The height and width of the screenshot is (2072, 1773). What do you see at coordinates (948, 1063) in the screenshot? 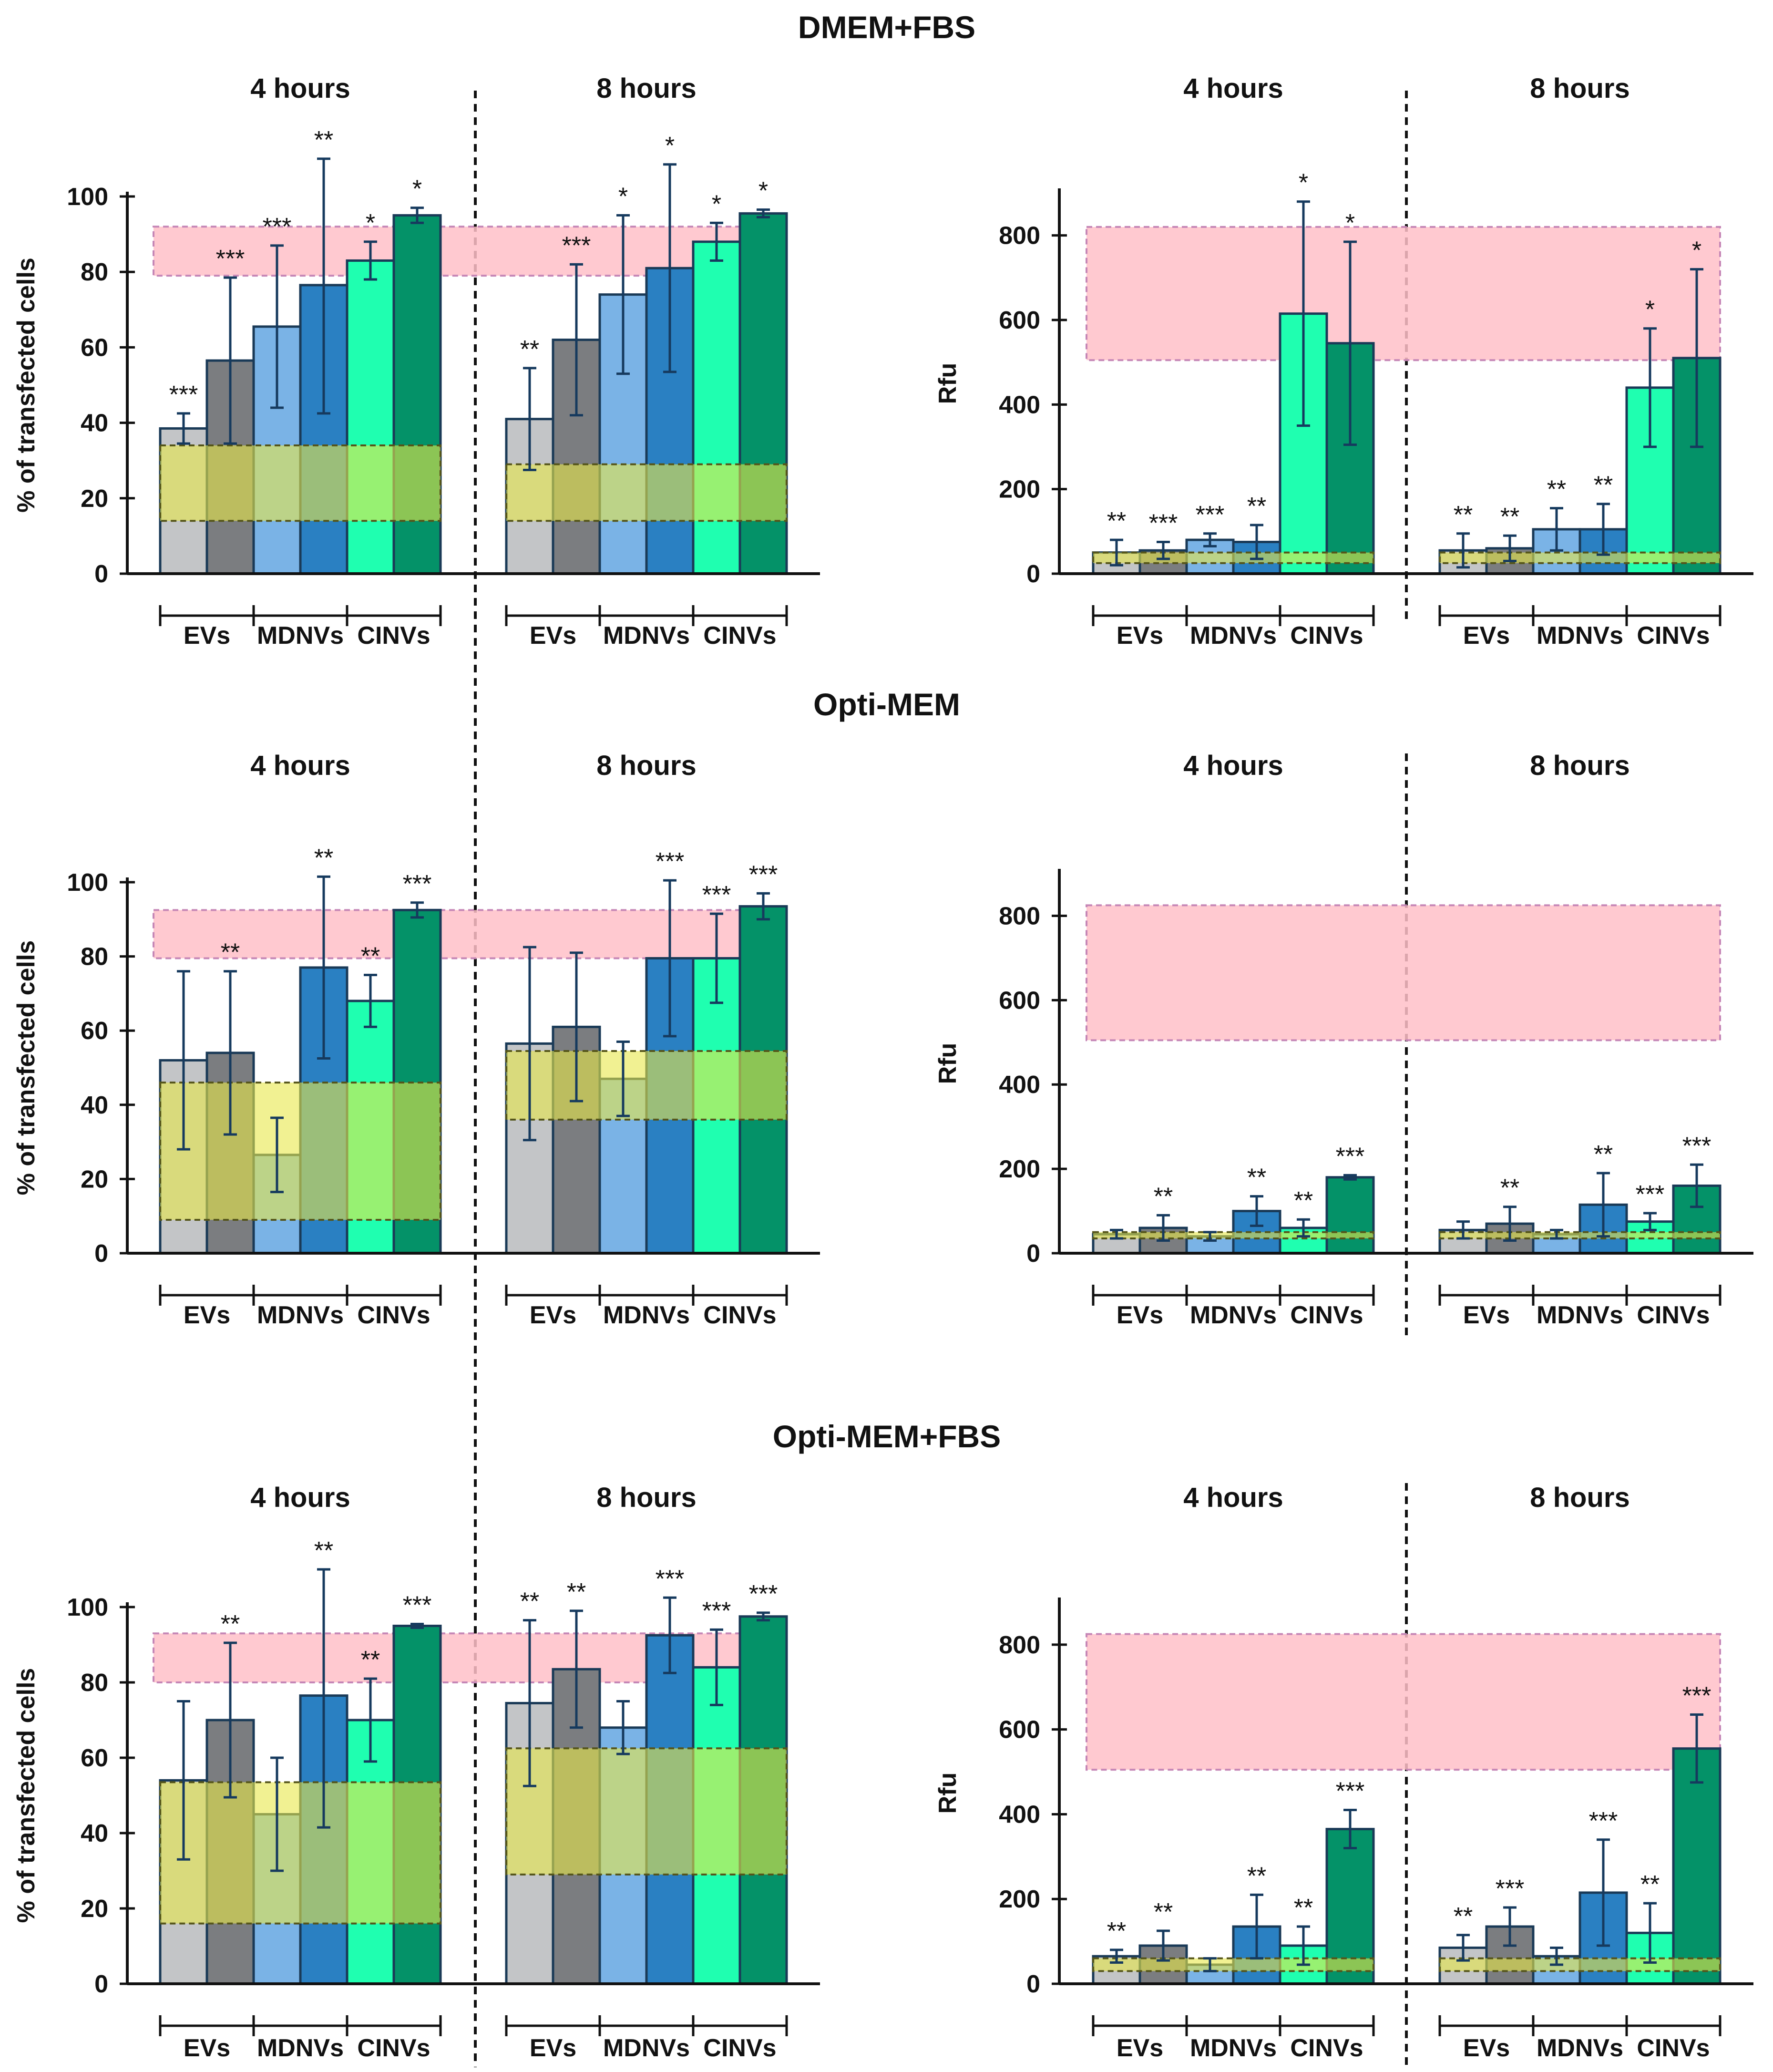
I see `y-axis-title: Rfu` at bounding box center [948, 1063].